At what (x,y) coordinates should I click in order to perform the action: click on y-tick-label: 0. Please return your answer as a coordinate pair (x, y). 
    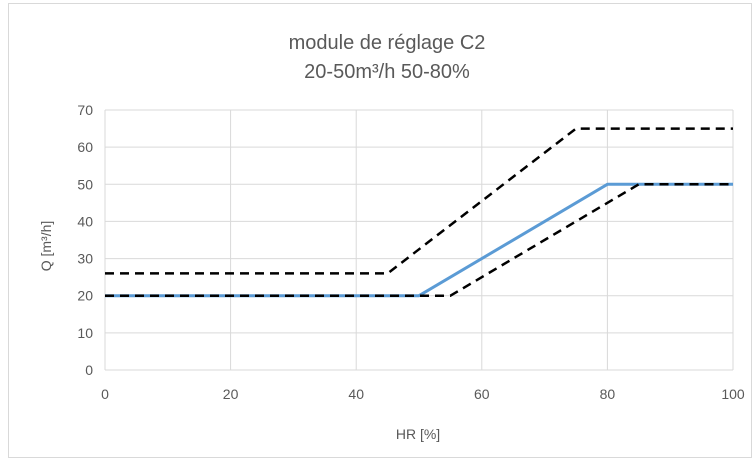
    Looking at the image, I should click on (89, 370).